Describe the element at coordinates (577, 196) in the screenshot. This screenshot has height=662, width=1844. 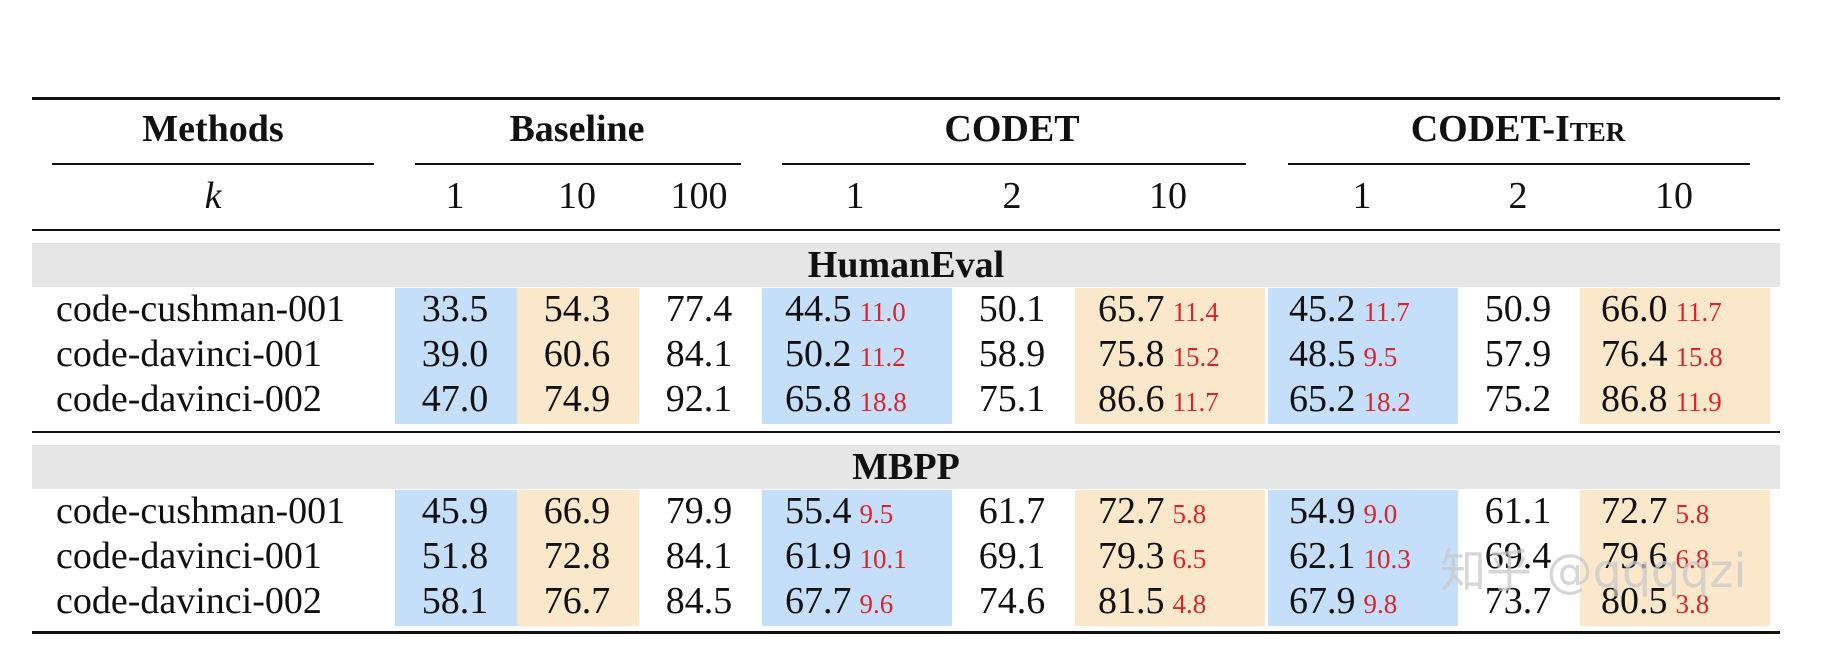
I see `k-baseline-10: 10` at that location.